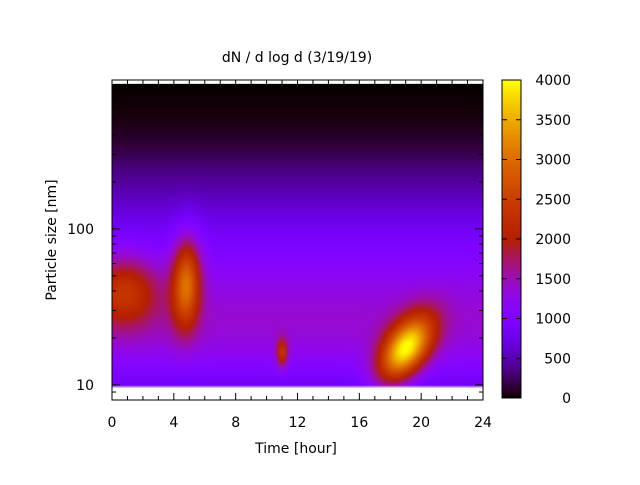 This screenshot has width=640, height=485. What do you see at coordinates (421, 423) in the screenshot?
I see `x-tick-label: 20` at bounding box center [421, 423].